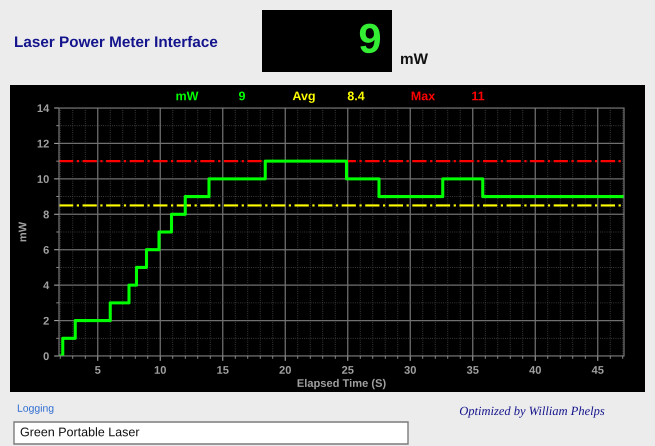 This screenshot has width=655, height=446. What do you see at coordinates (472, 370) in the screenshot?
I see `x-tick-label: 35` at bounding box center [472, 370].